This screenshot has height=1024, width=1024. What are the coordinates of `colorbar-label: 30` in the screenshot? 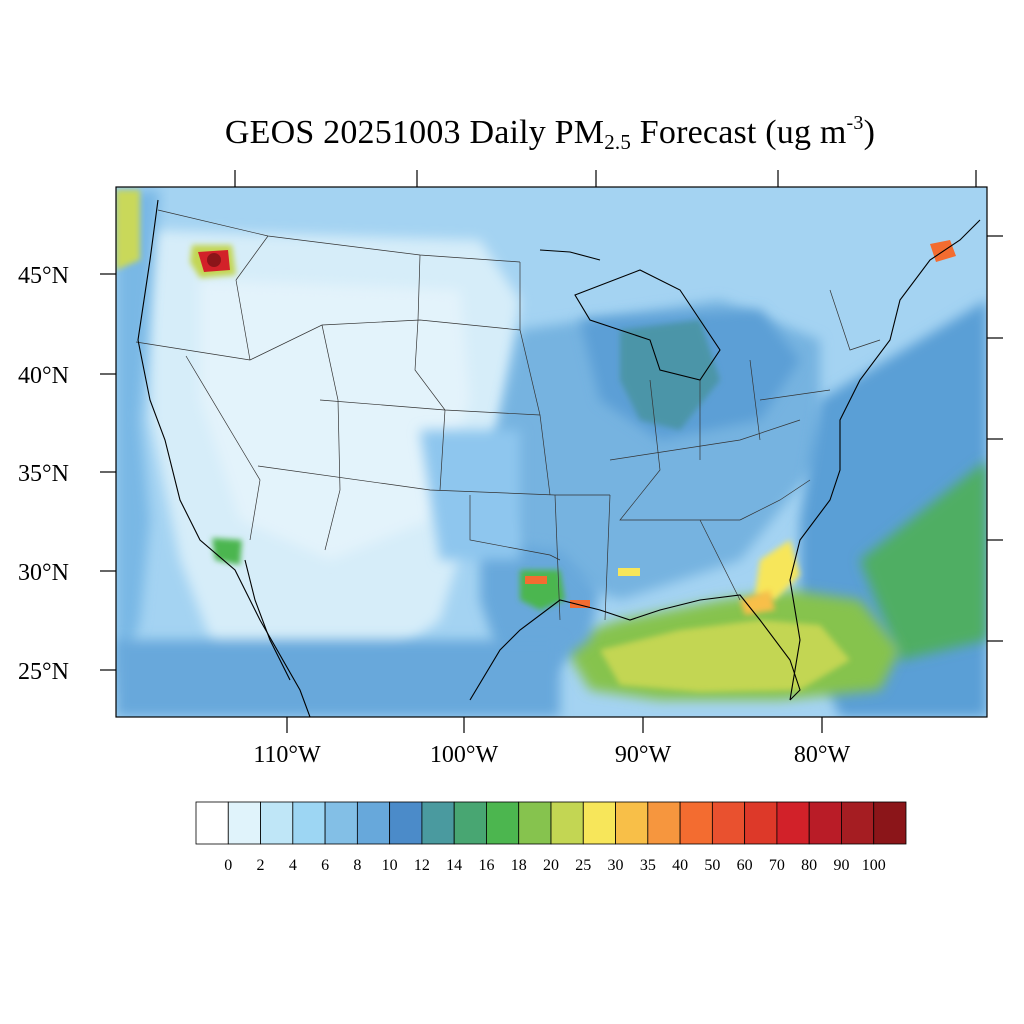 It's located at (616, 865).